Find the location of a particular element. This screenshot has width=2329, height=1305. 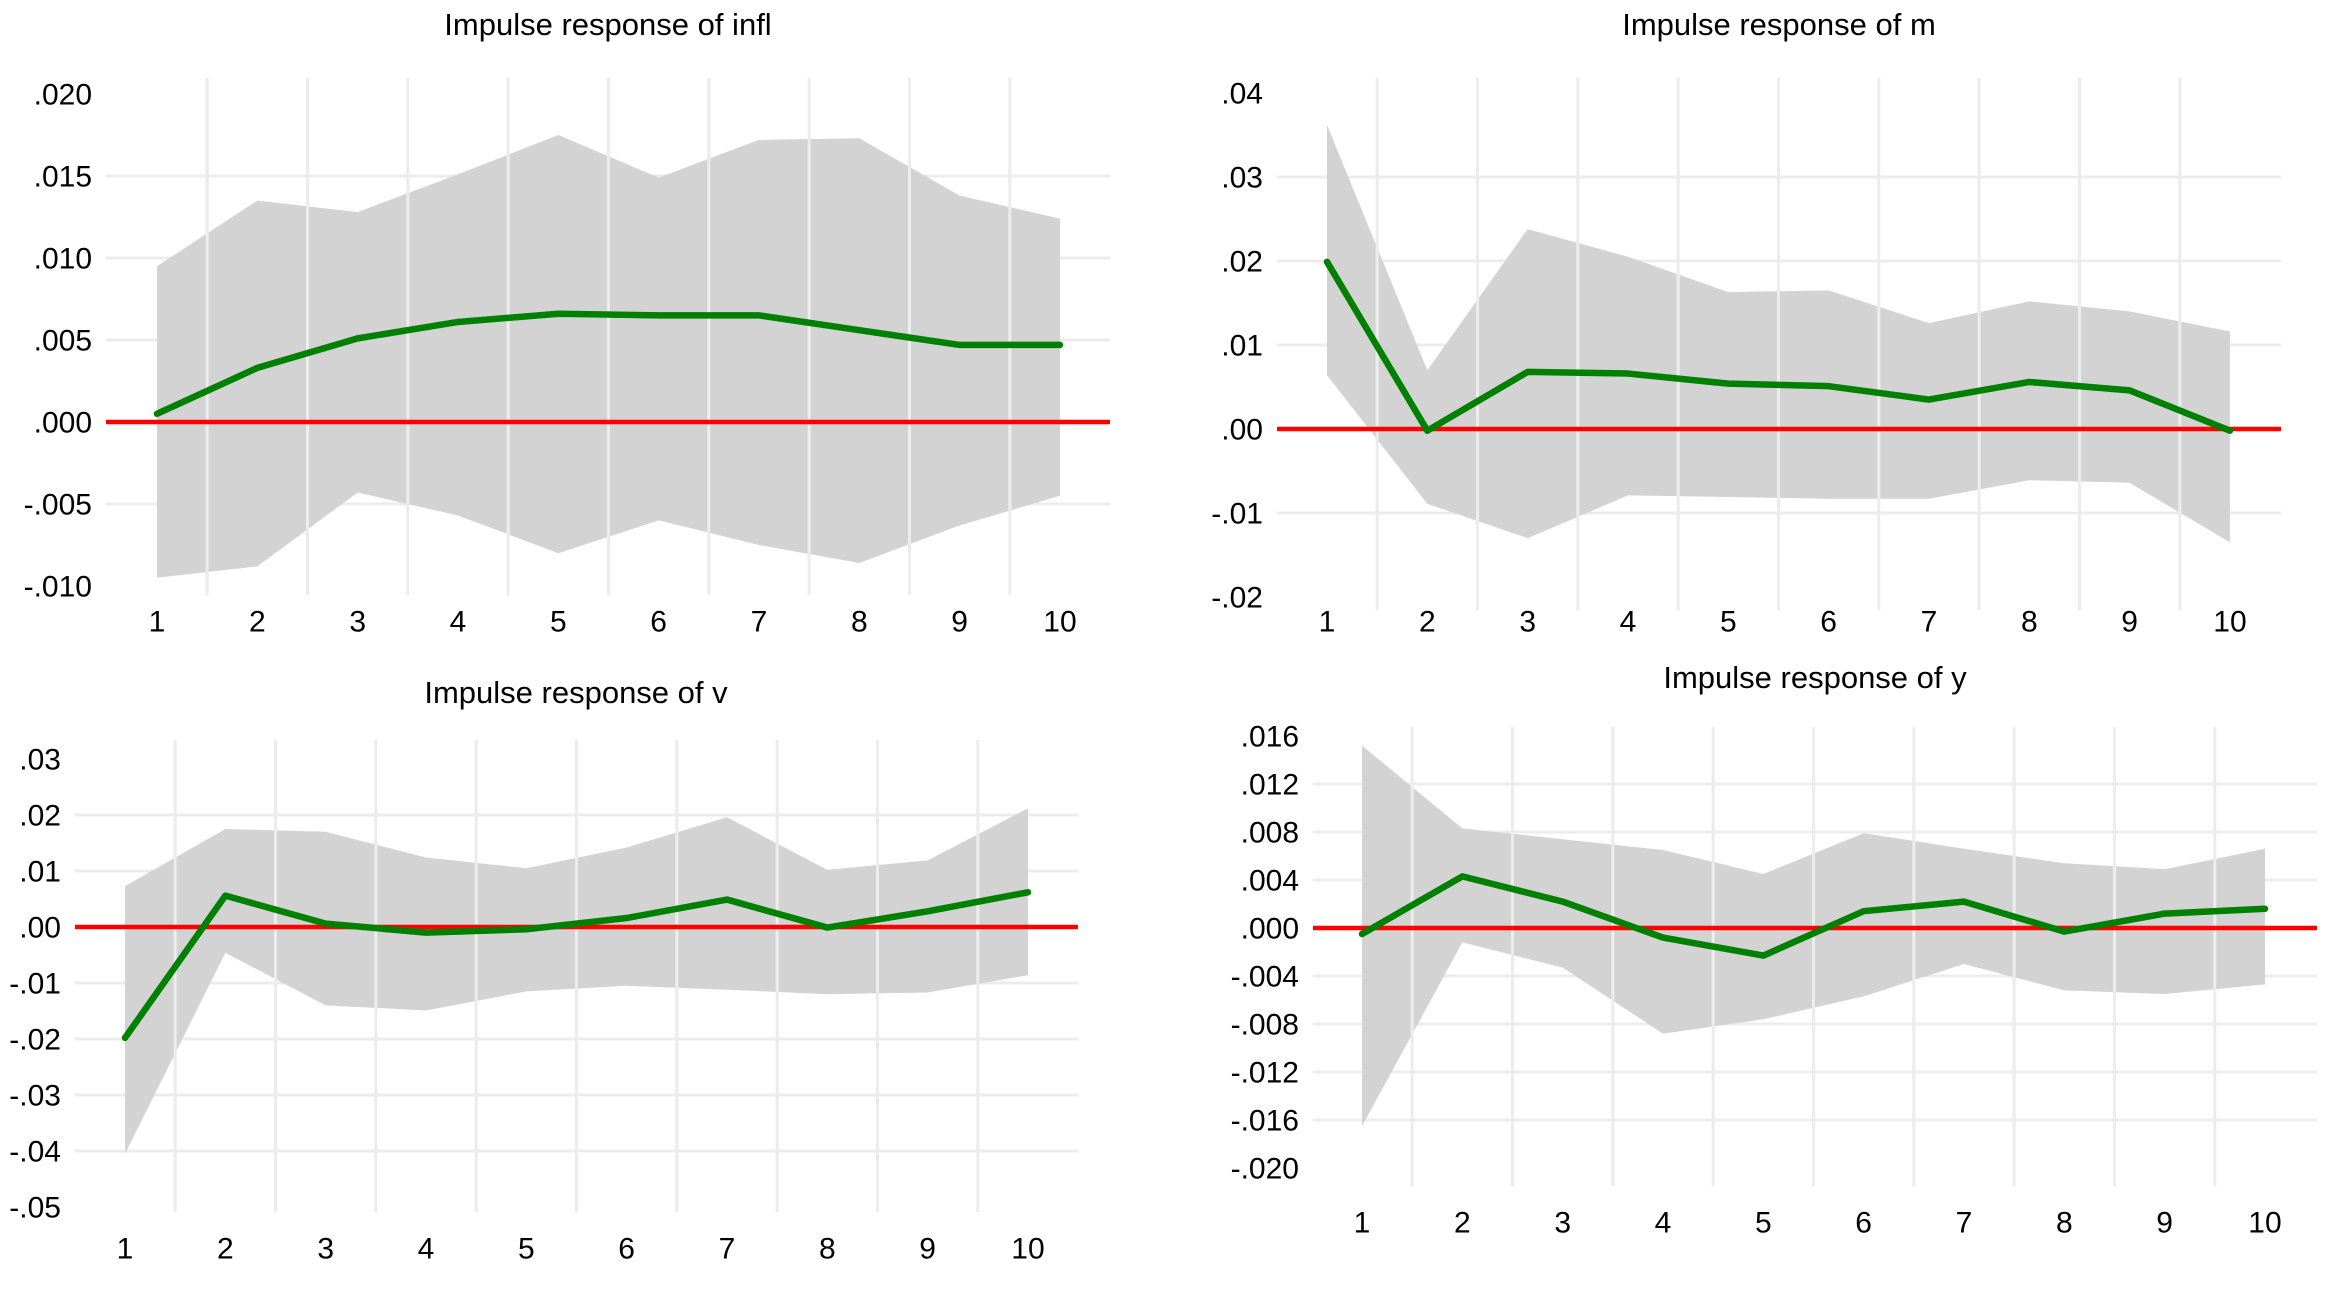

y-tick-label: .010 is located at coordinates (63, 259).